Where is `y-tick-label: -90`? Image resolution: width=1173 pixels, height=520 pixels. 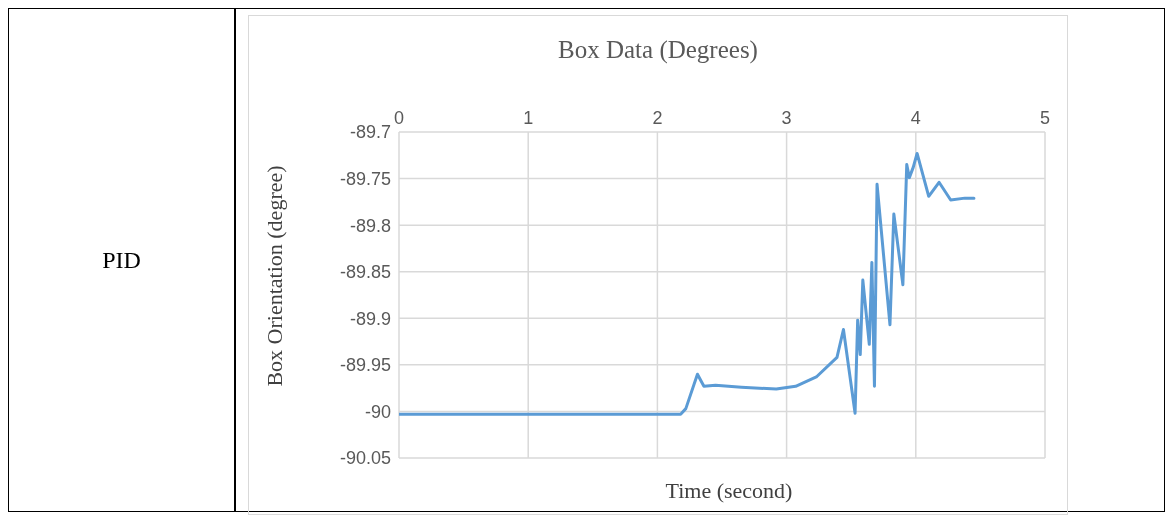
y-tick-label: -90 is located at coordinates (377, 411).